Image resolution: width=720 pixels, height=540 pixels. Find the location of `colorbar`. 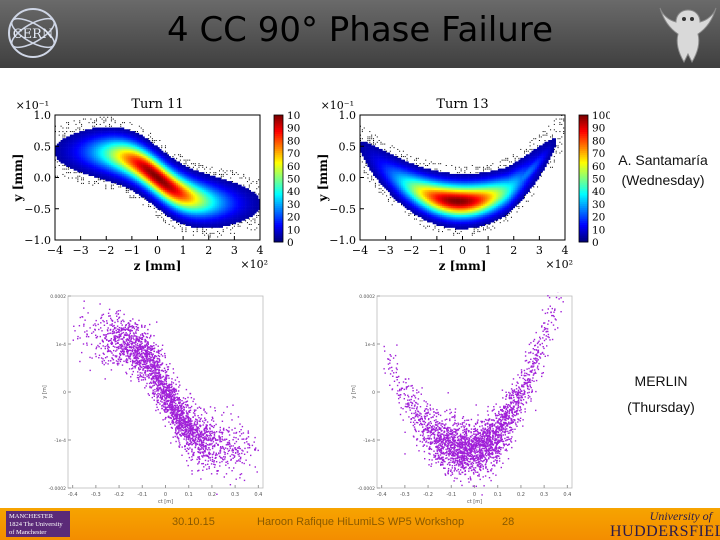

colorbar is located at coordinates (278, 179).